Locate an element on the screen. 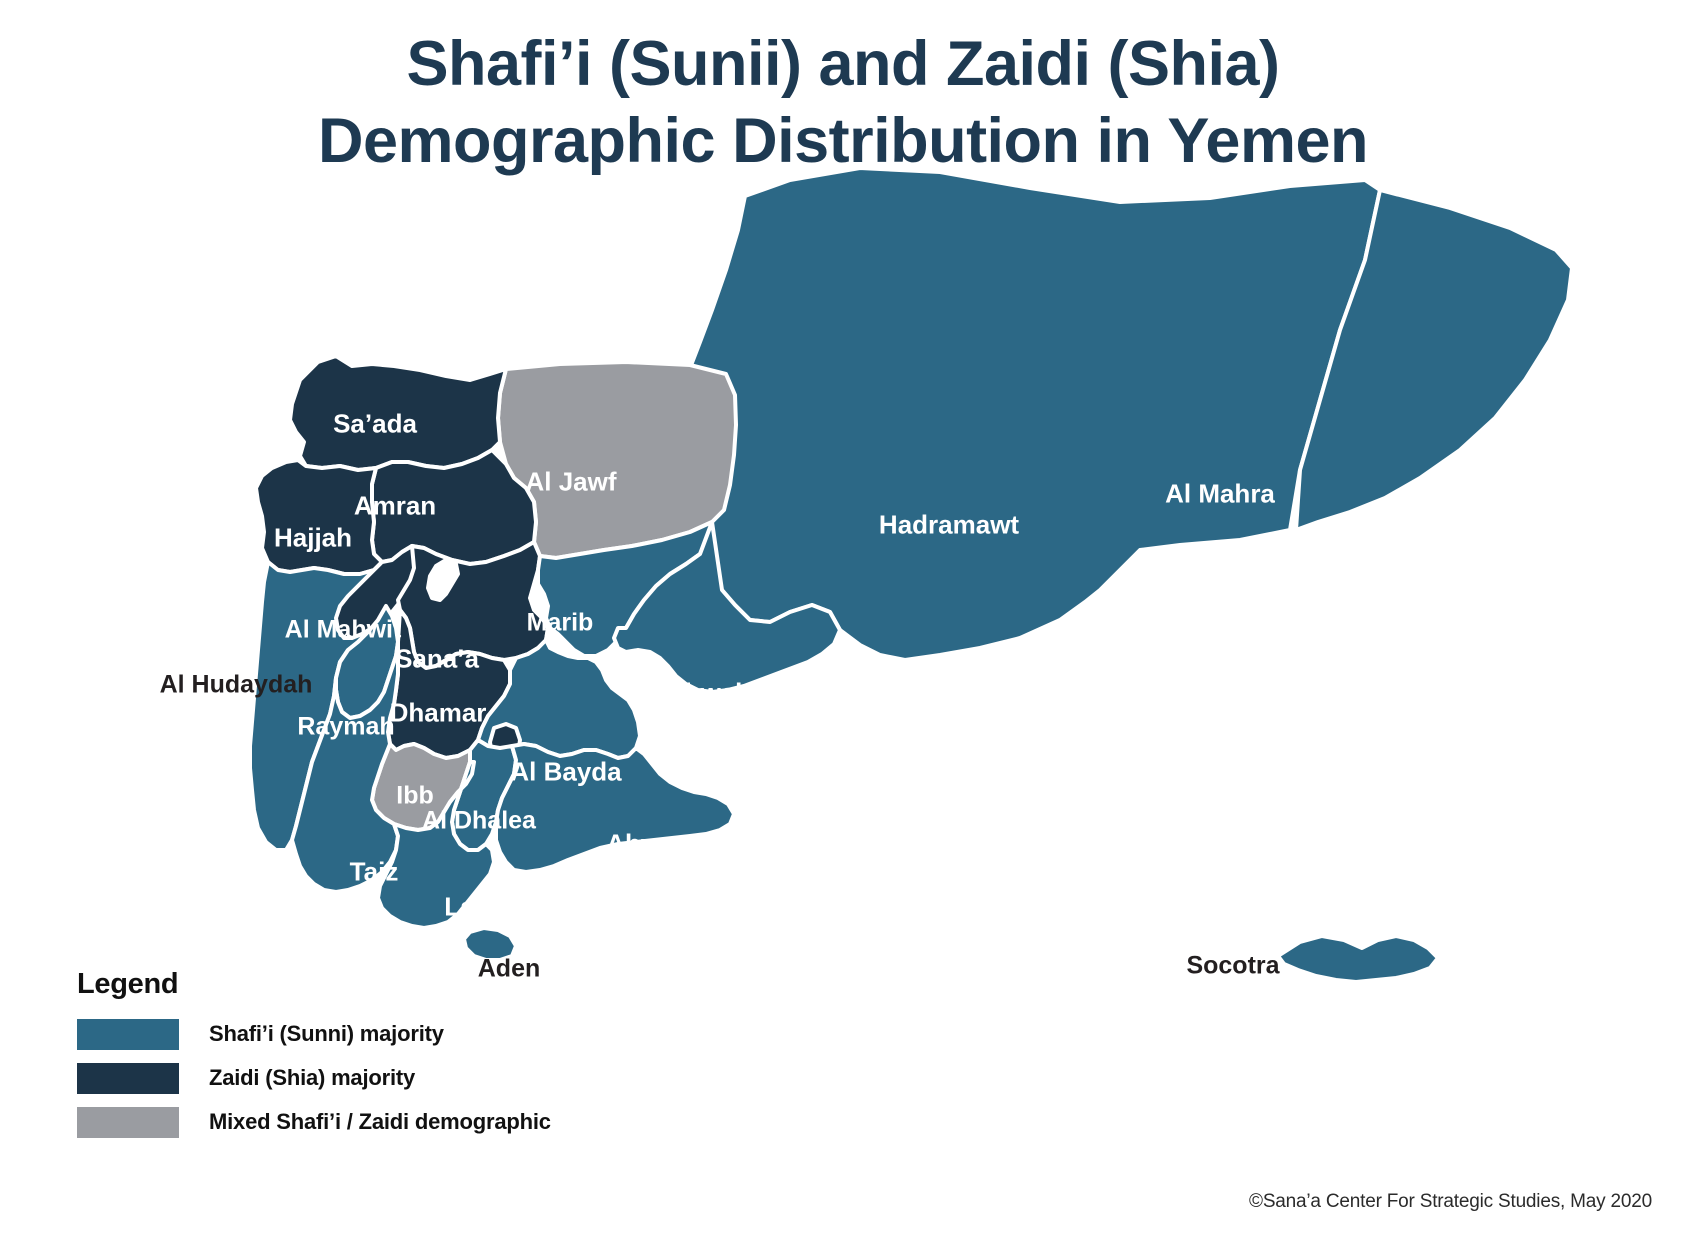 This screenshot has height=1241, width=1686. gov-shape-saada is located at coordinates (398, 413).